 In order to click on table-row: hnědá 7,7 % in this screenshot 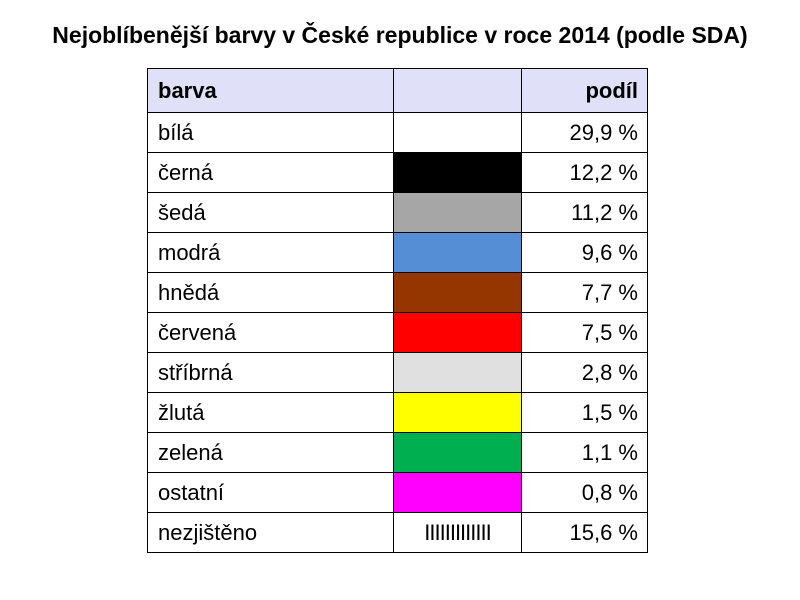, I will do `click(397, 292)`.